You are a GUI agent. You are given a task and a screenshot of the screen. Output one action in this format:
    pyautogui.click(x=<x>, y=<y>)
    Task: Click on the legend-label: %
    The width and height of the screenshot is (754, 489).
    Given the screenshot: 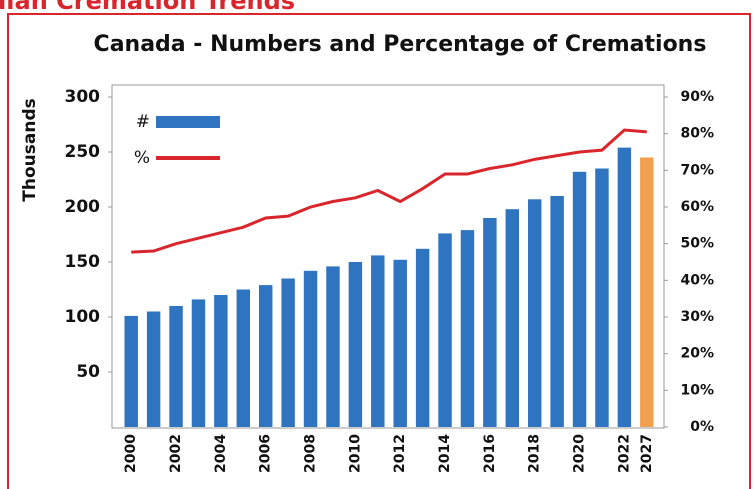 What is the action you would take?
    pyautogui.click(x=142, y=158)
    